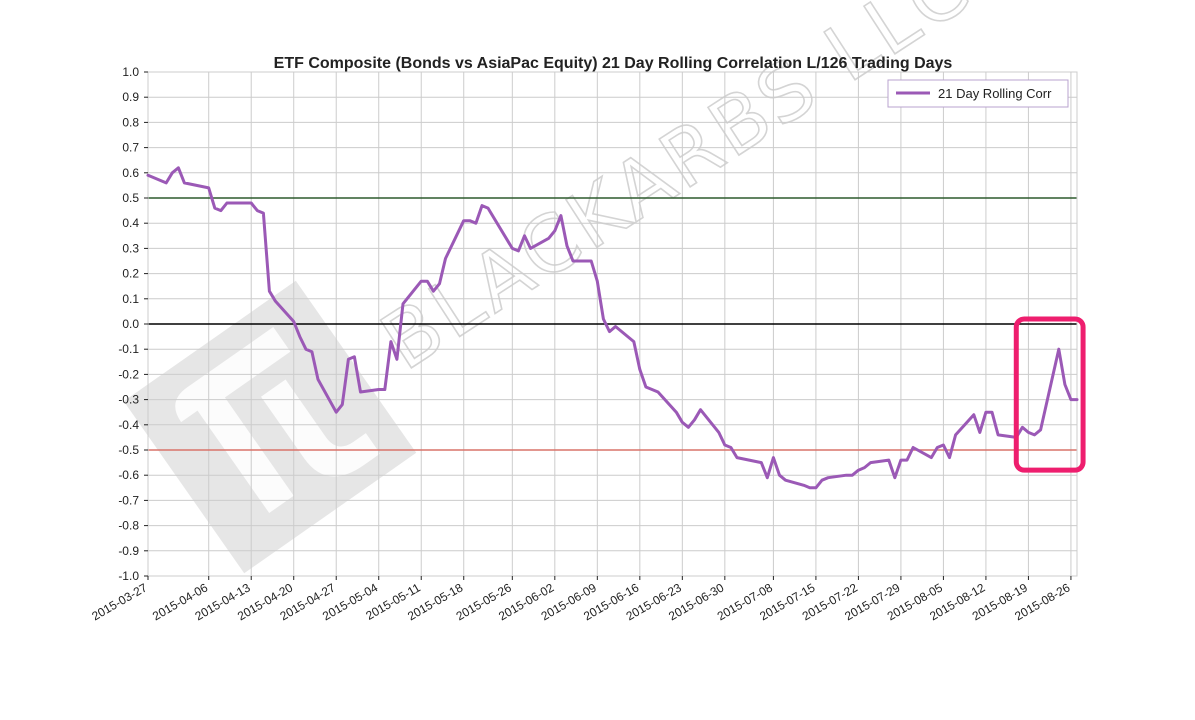 The width and height of the screenshot is (1195, 720). What do you see at coordinates (128, 500) in the screenshot?
I see `y-tick-label: -0.7` at bounding box center [128, 500].